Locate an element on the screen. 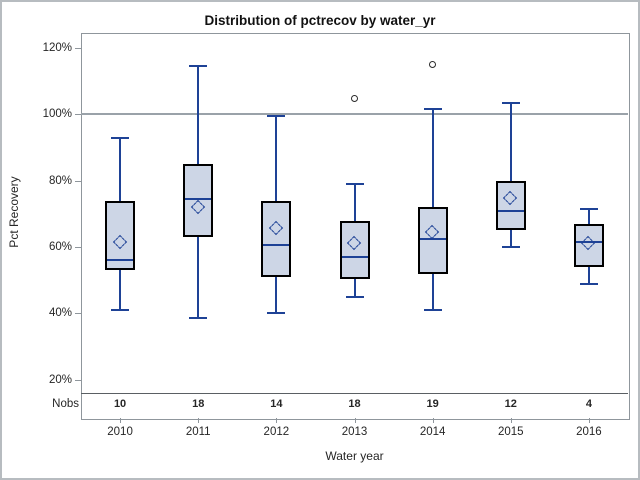 This screenshot has height=480, width=640. y-tick-label: 60% is located at coordinates (60, 247).